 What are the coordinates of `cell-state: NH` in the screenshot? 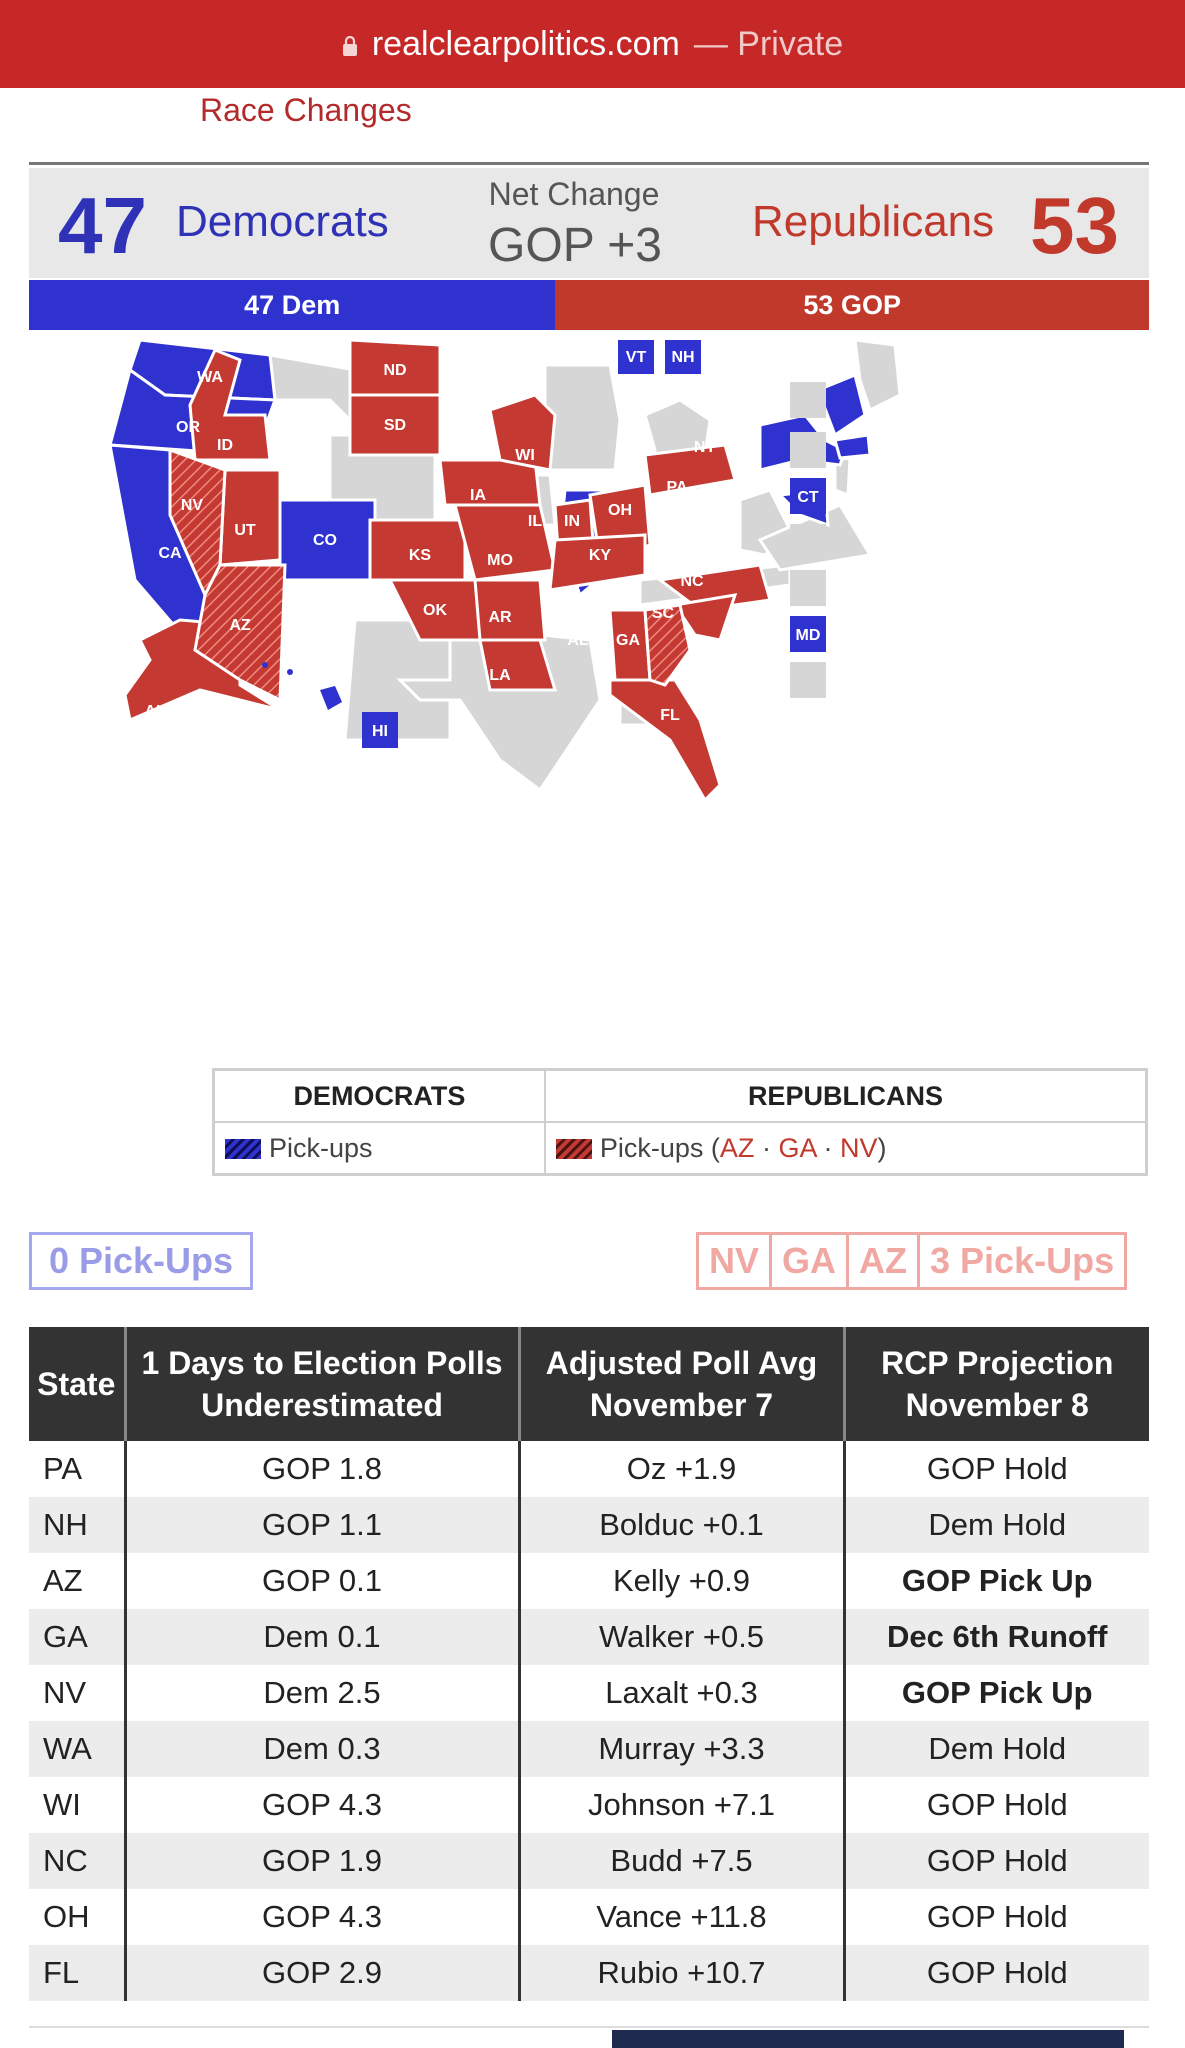 It's located at (77, 1525).